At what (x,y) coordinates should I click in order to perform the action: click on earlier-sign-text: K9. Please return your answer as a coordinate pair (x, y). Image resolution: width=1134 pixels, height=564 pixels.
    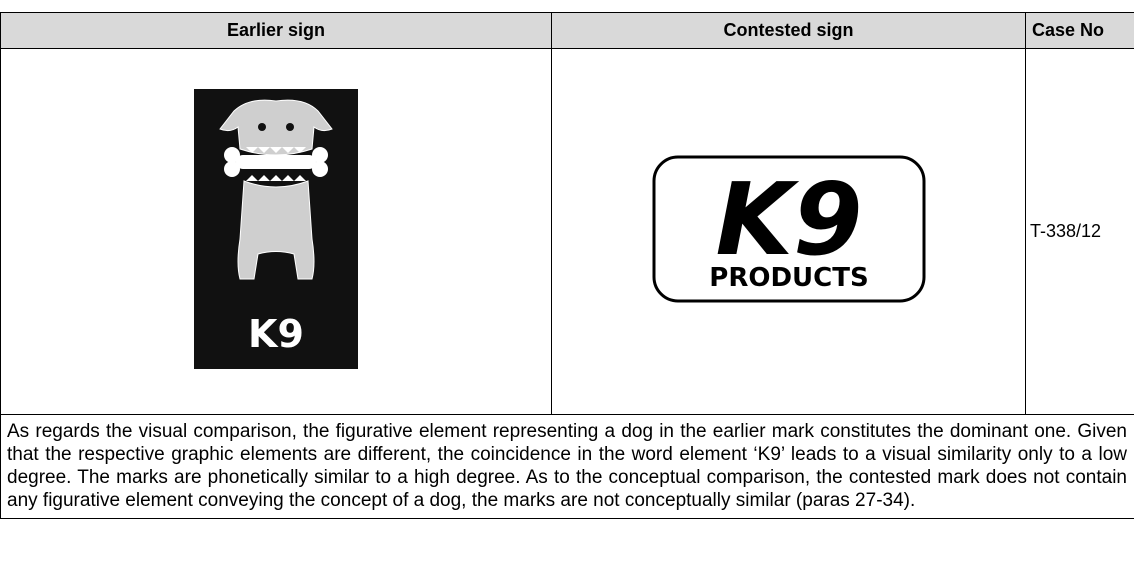
    Looking at the image, I should click on (276, 334).